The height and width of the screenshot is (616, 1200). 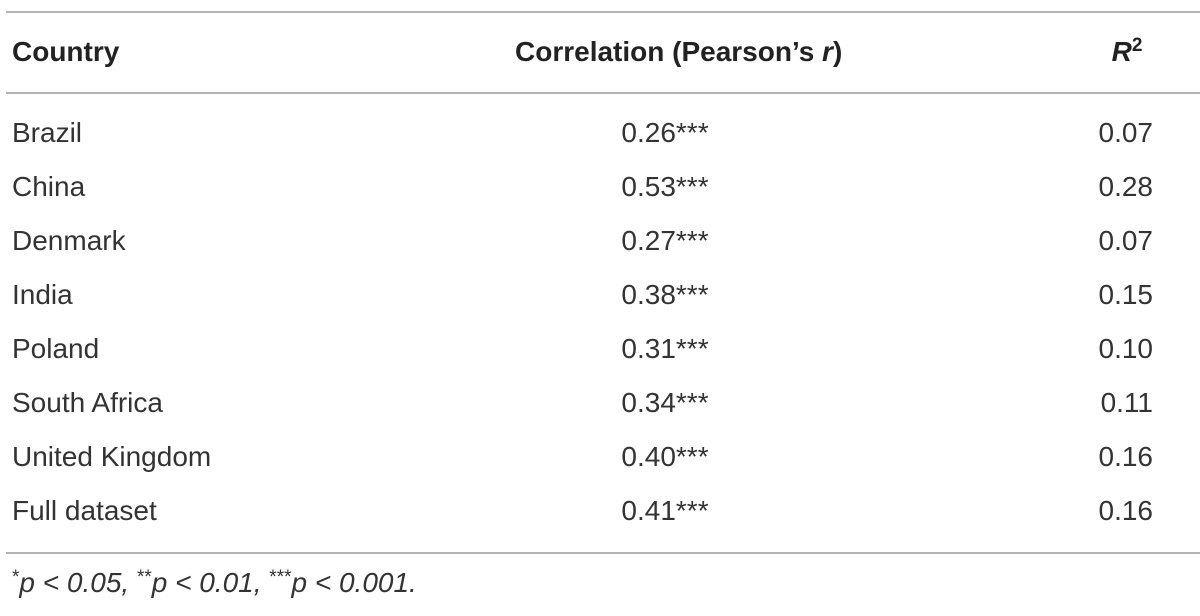 What do you see at coordinates (362, 582) in the screenshot?
I see `footnote-text: < 0.001.` at bounding box center [362, 582].